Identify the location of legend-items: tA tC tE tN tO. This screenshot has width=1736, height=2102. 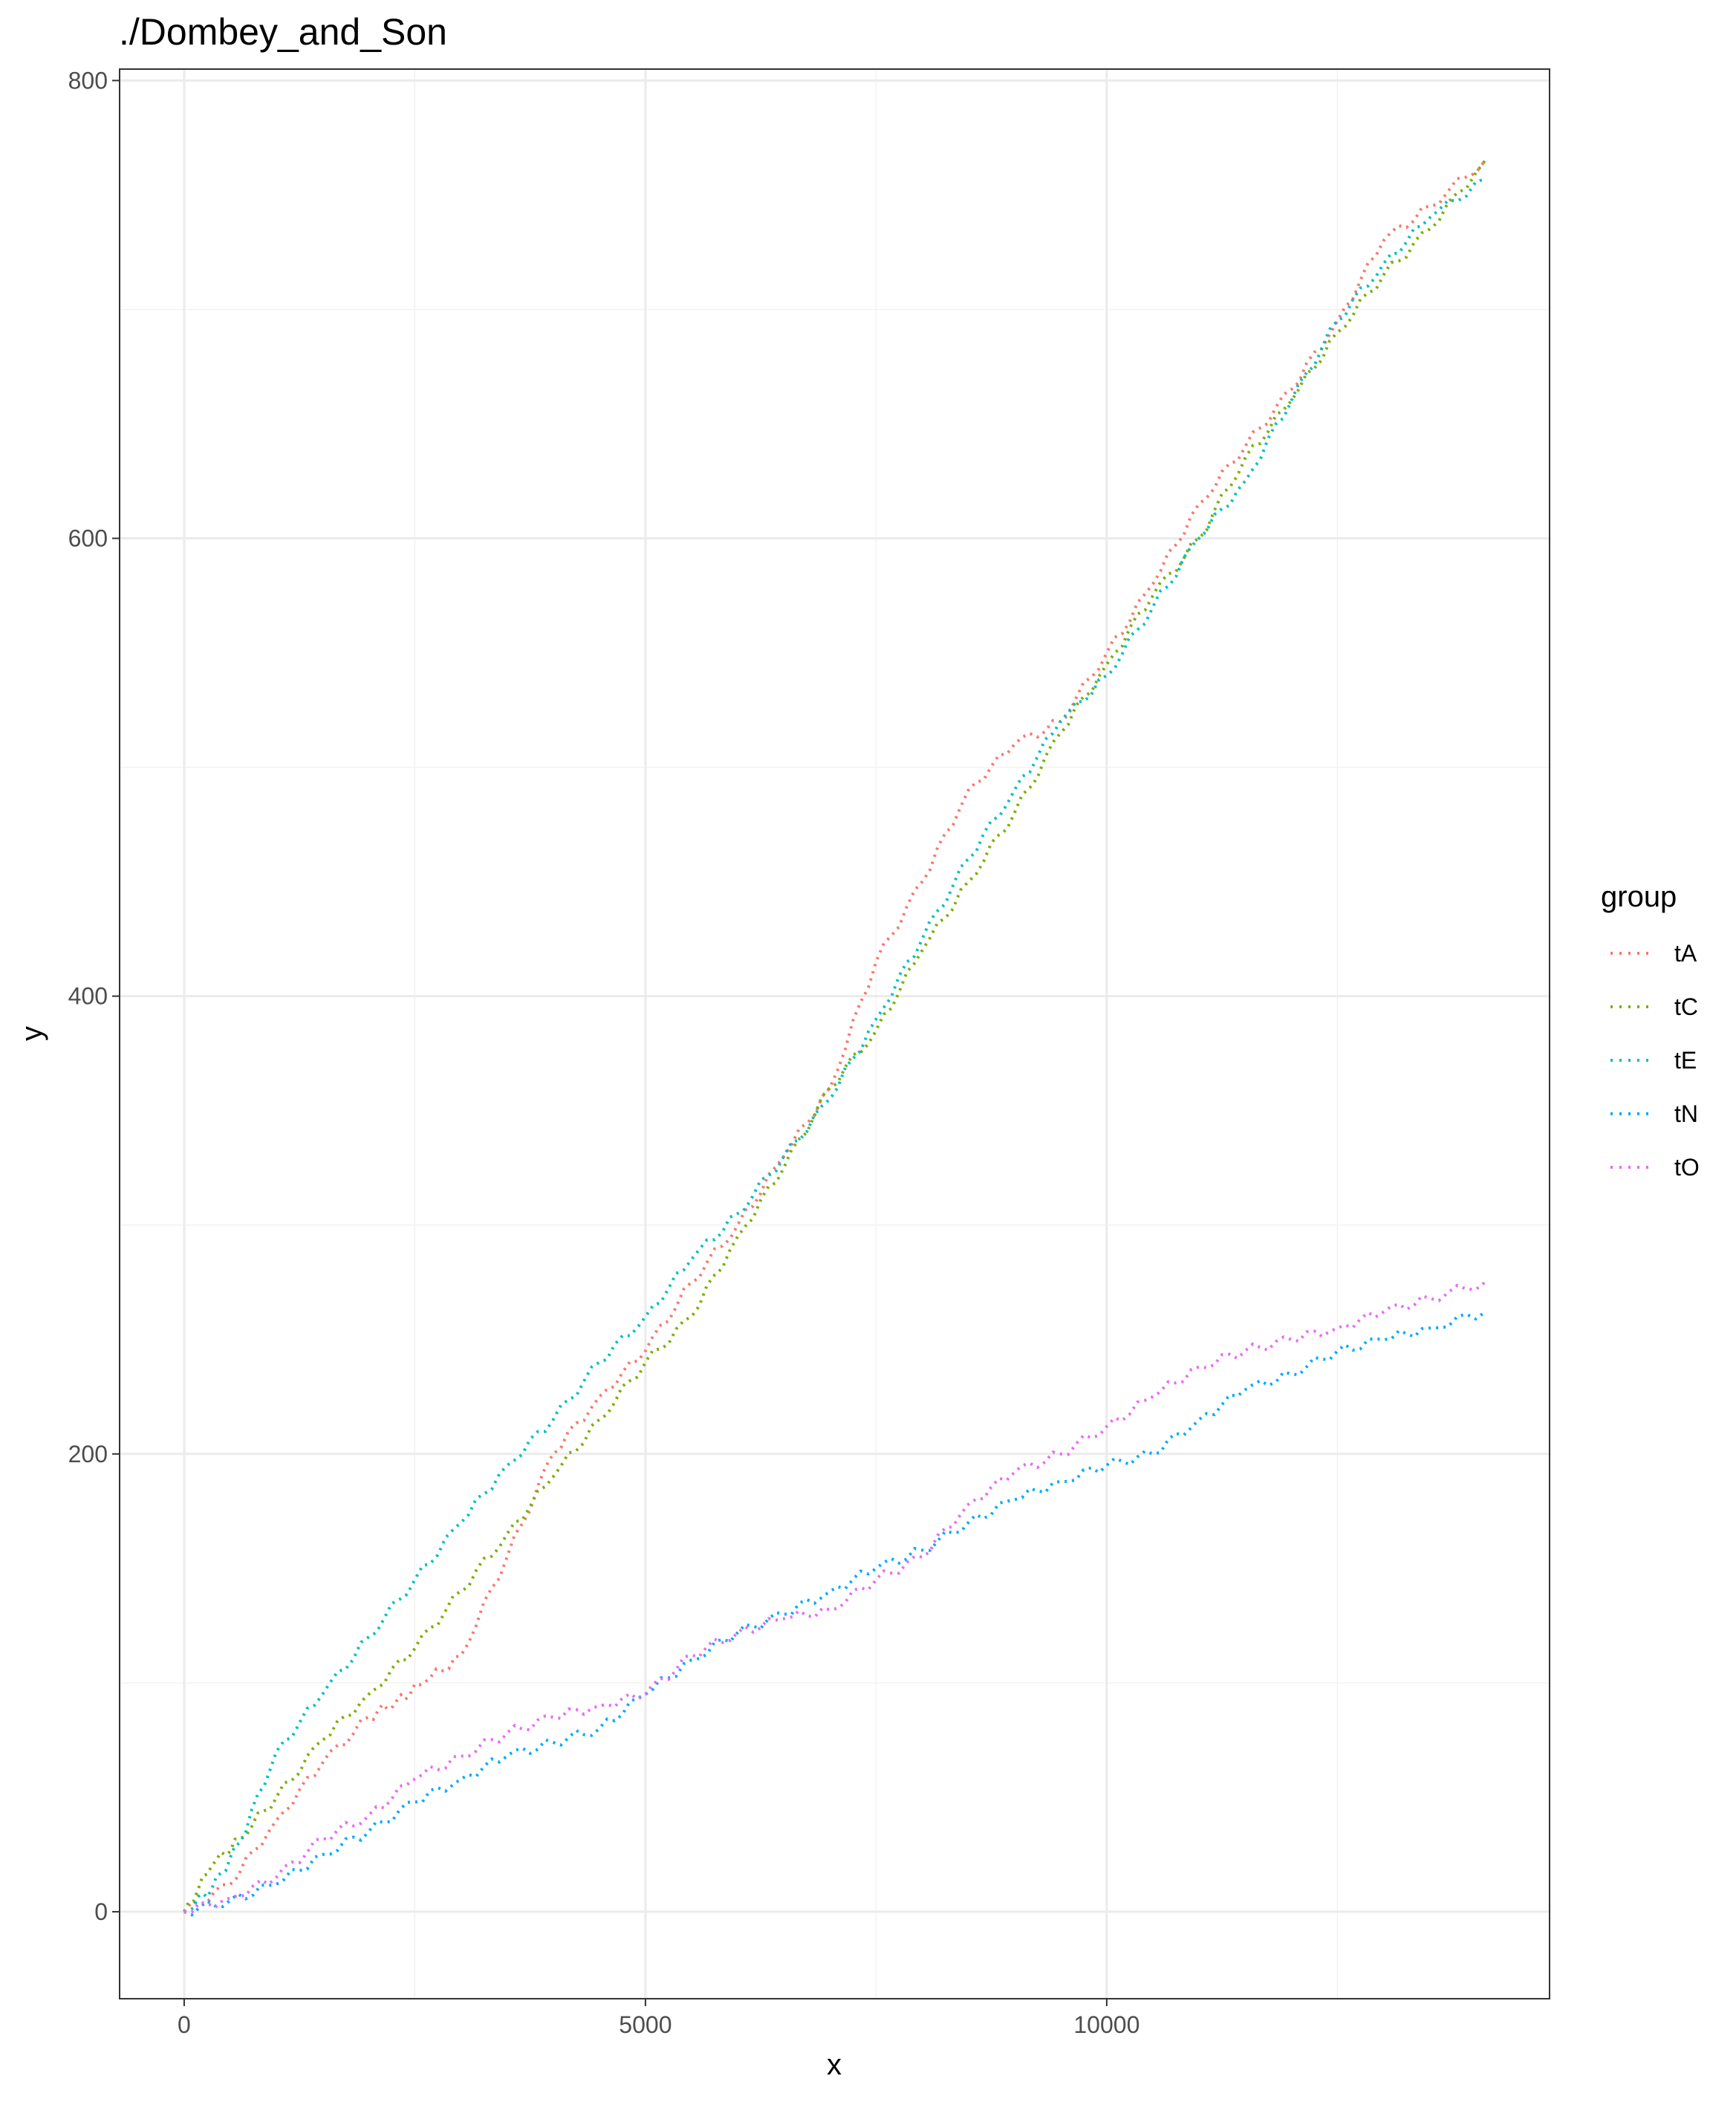
(1655, 1060).